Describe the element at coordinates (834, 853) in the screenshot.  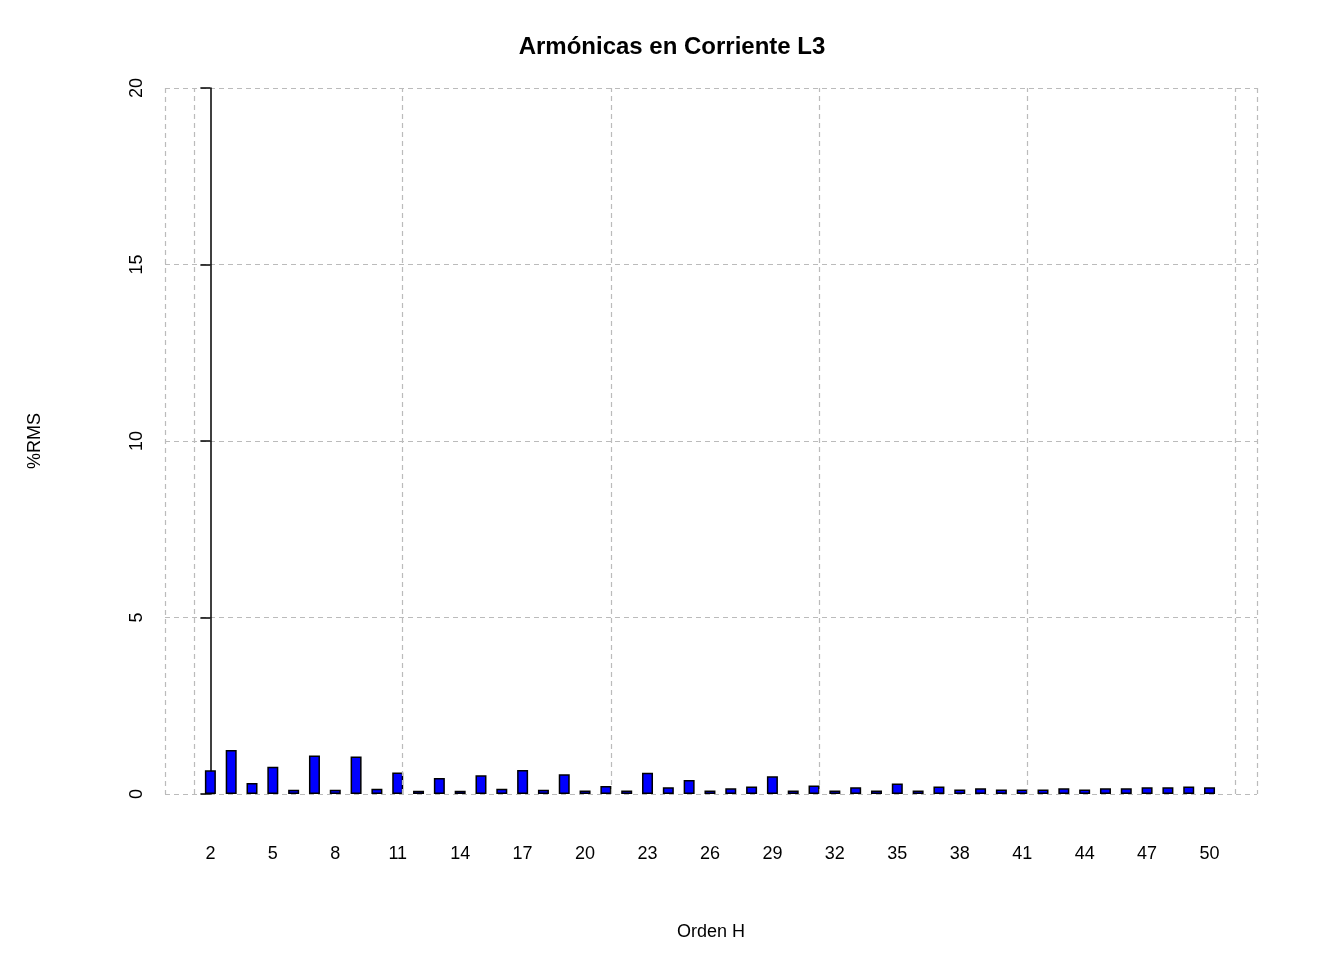
I see `x-tick-label: 32` at that location.